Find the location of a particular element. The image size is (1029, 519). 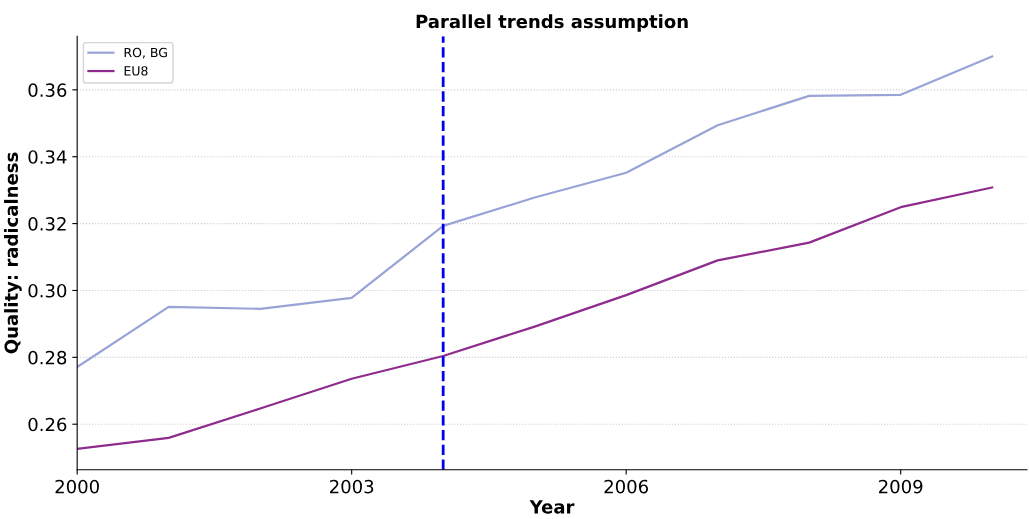

y-tick-label: 0.36 is located at coordinates (47, 90).